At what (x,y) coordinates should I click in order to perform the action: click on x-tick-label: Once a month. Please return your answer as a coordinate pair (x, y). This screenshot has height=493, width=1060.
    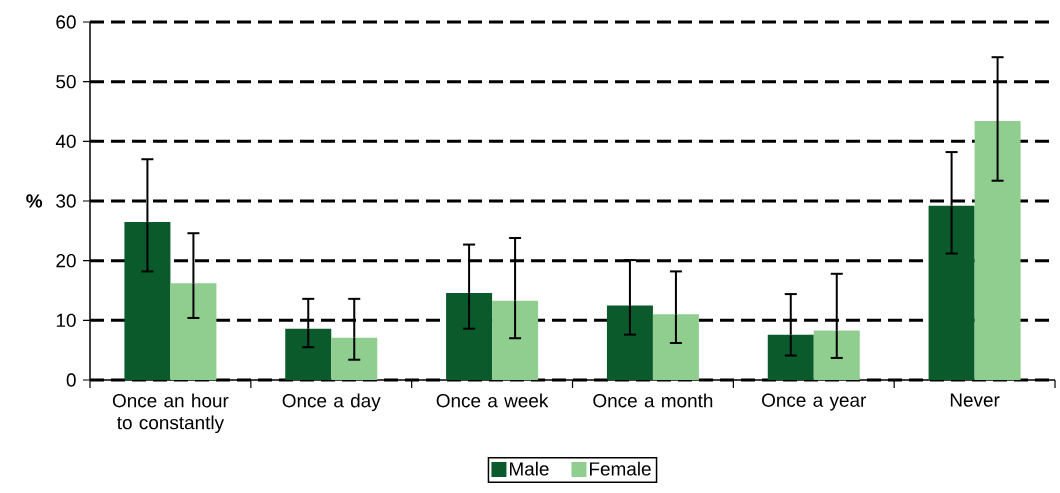
    Looking at the image, I should click on (653, 400).